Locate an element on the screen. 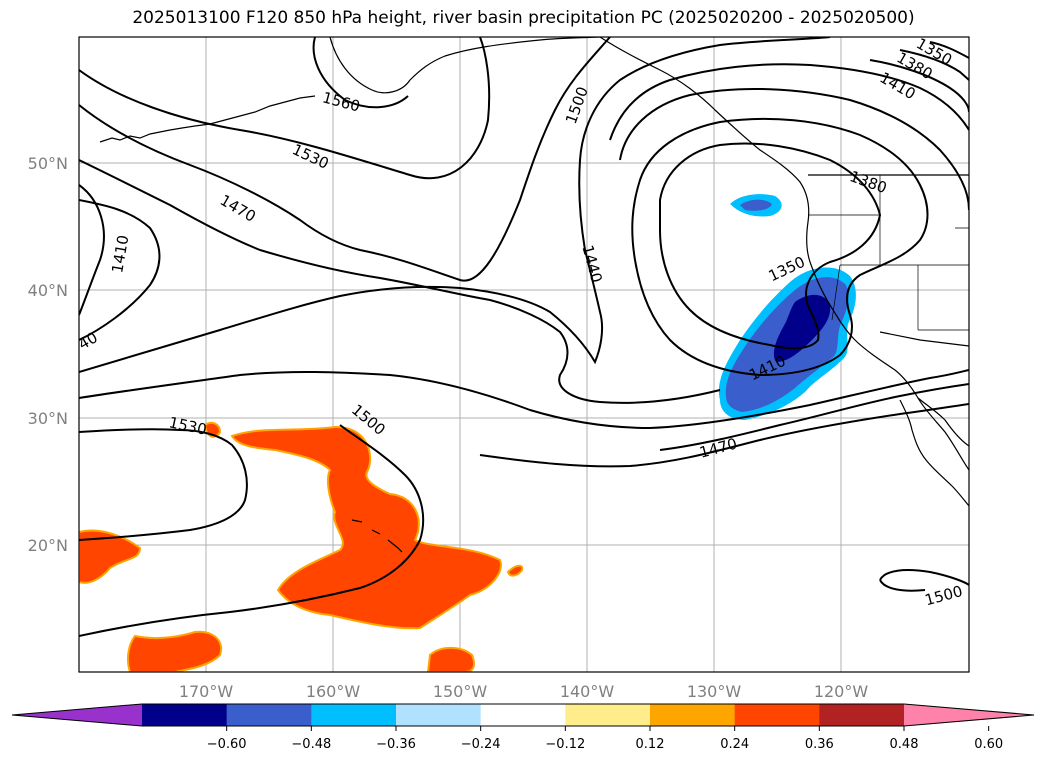  contour-label: 1530 is located at coordinates (187, 426).